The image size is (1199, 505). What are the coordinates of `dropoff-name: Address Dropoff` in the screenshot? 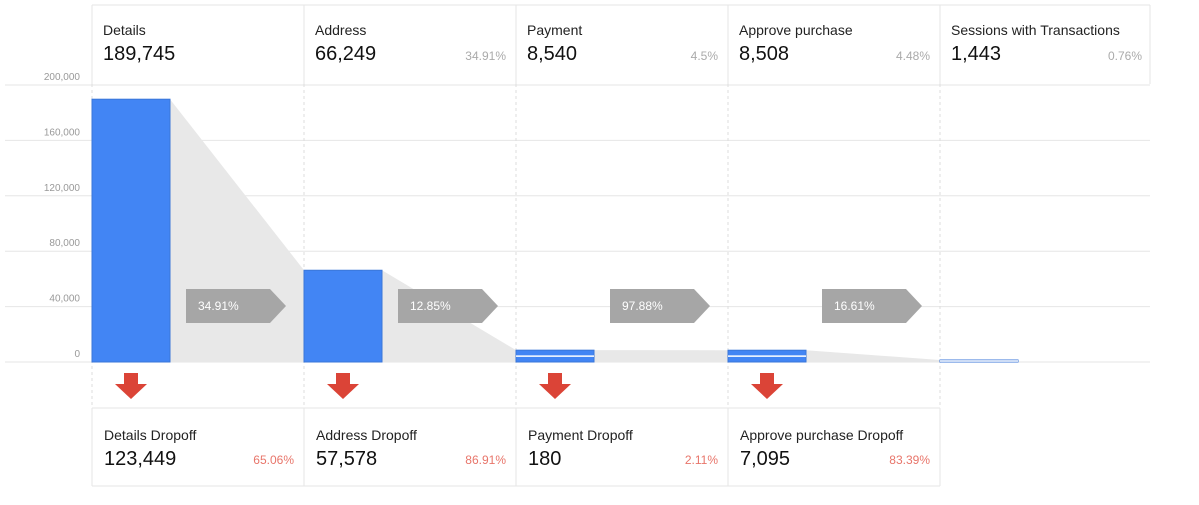 It's located at (366, 435).